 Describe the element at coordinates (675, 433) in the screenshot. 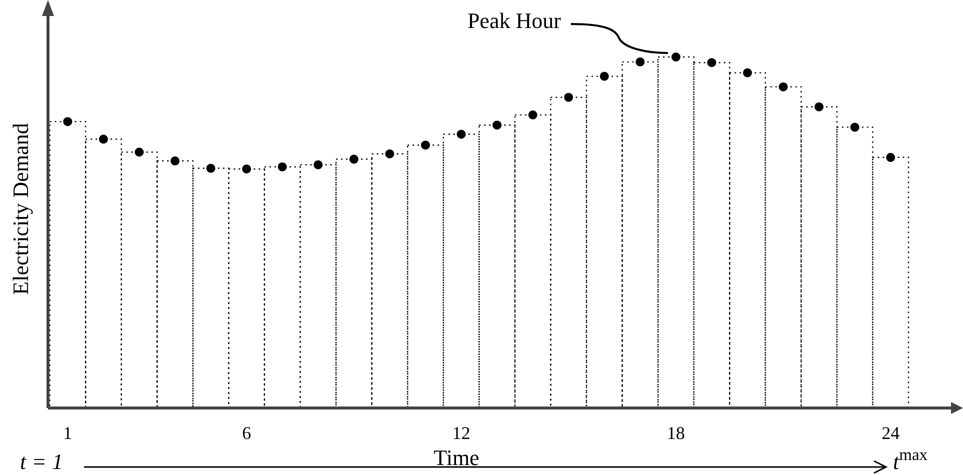

I see `x-tick-label: 18` at that location.